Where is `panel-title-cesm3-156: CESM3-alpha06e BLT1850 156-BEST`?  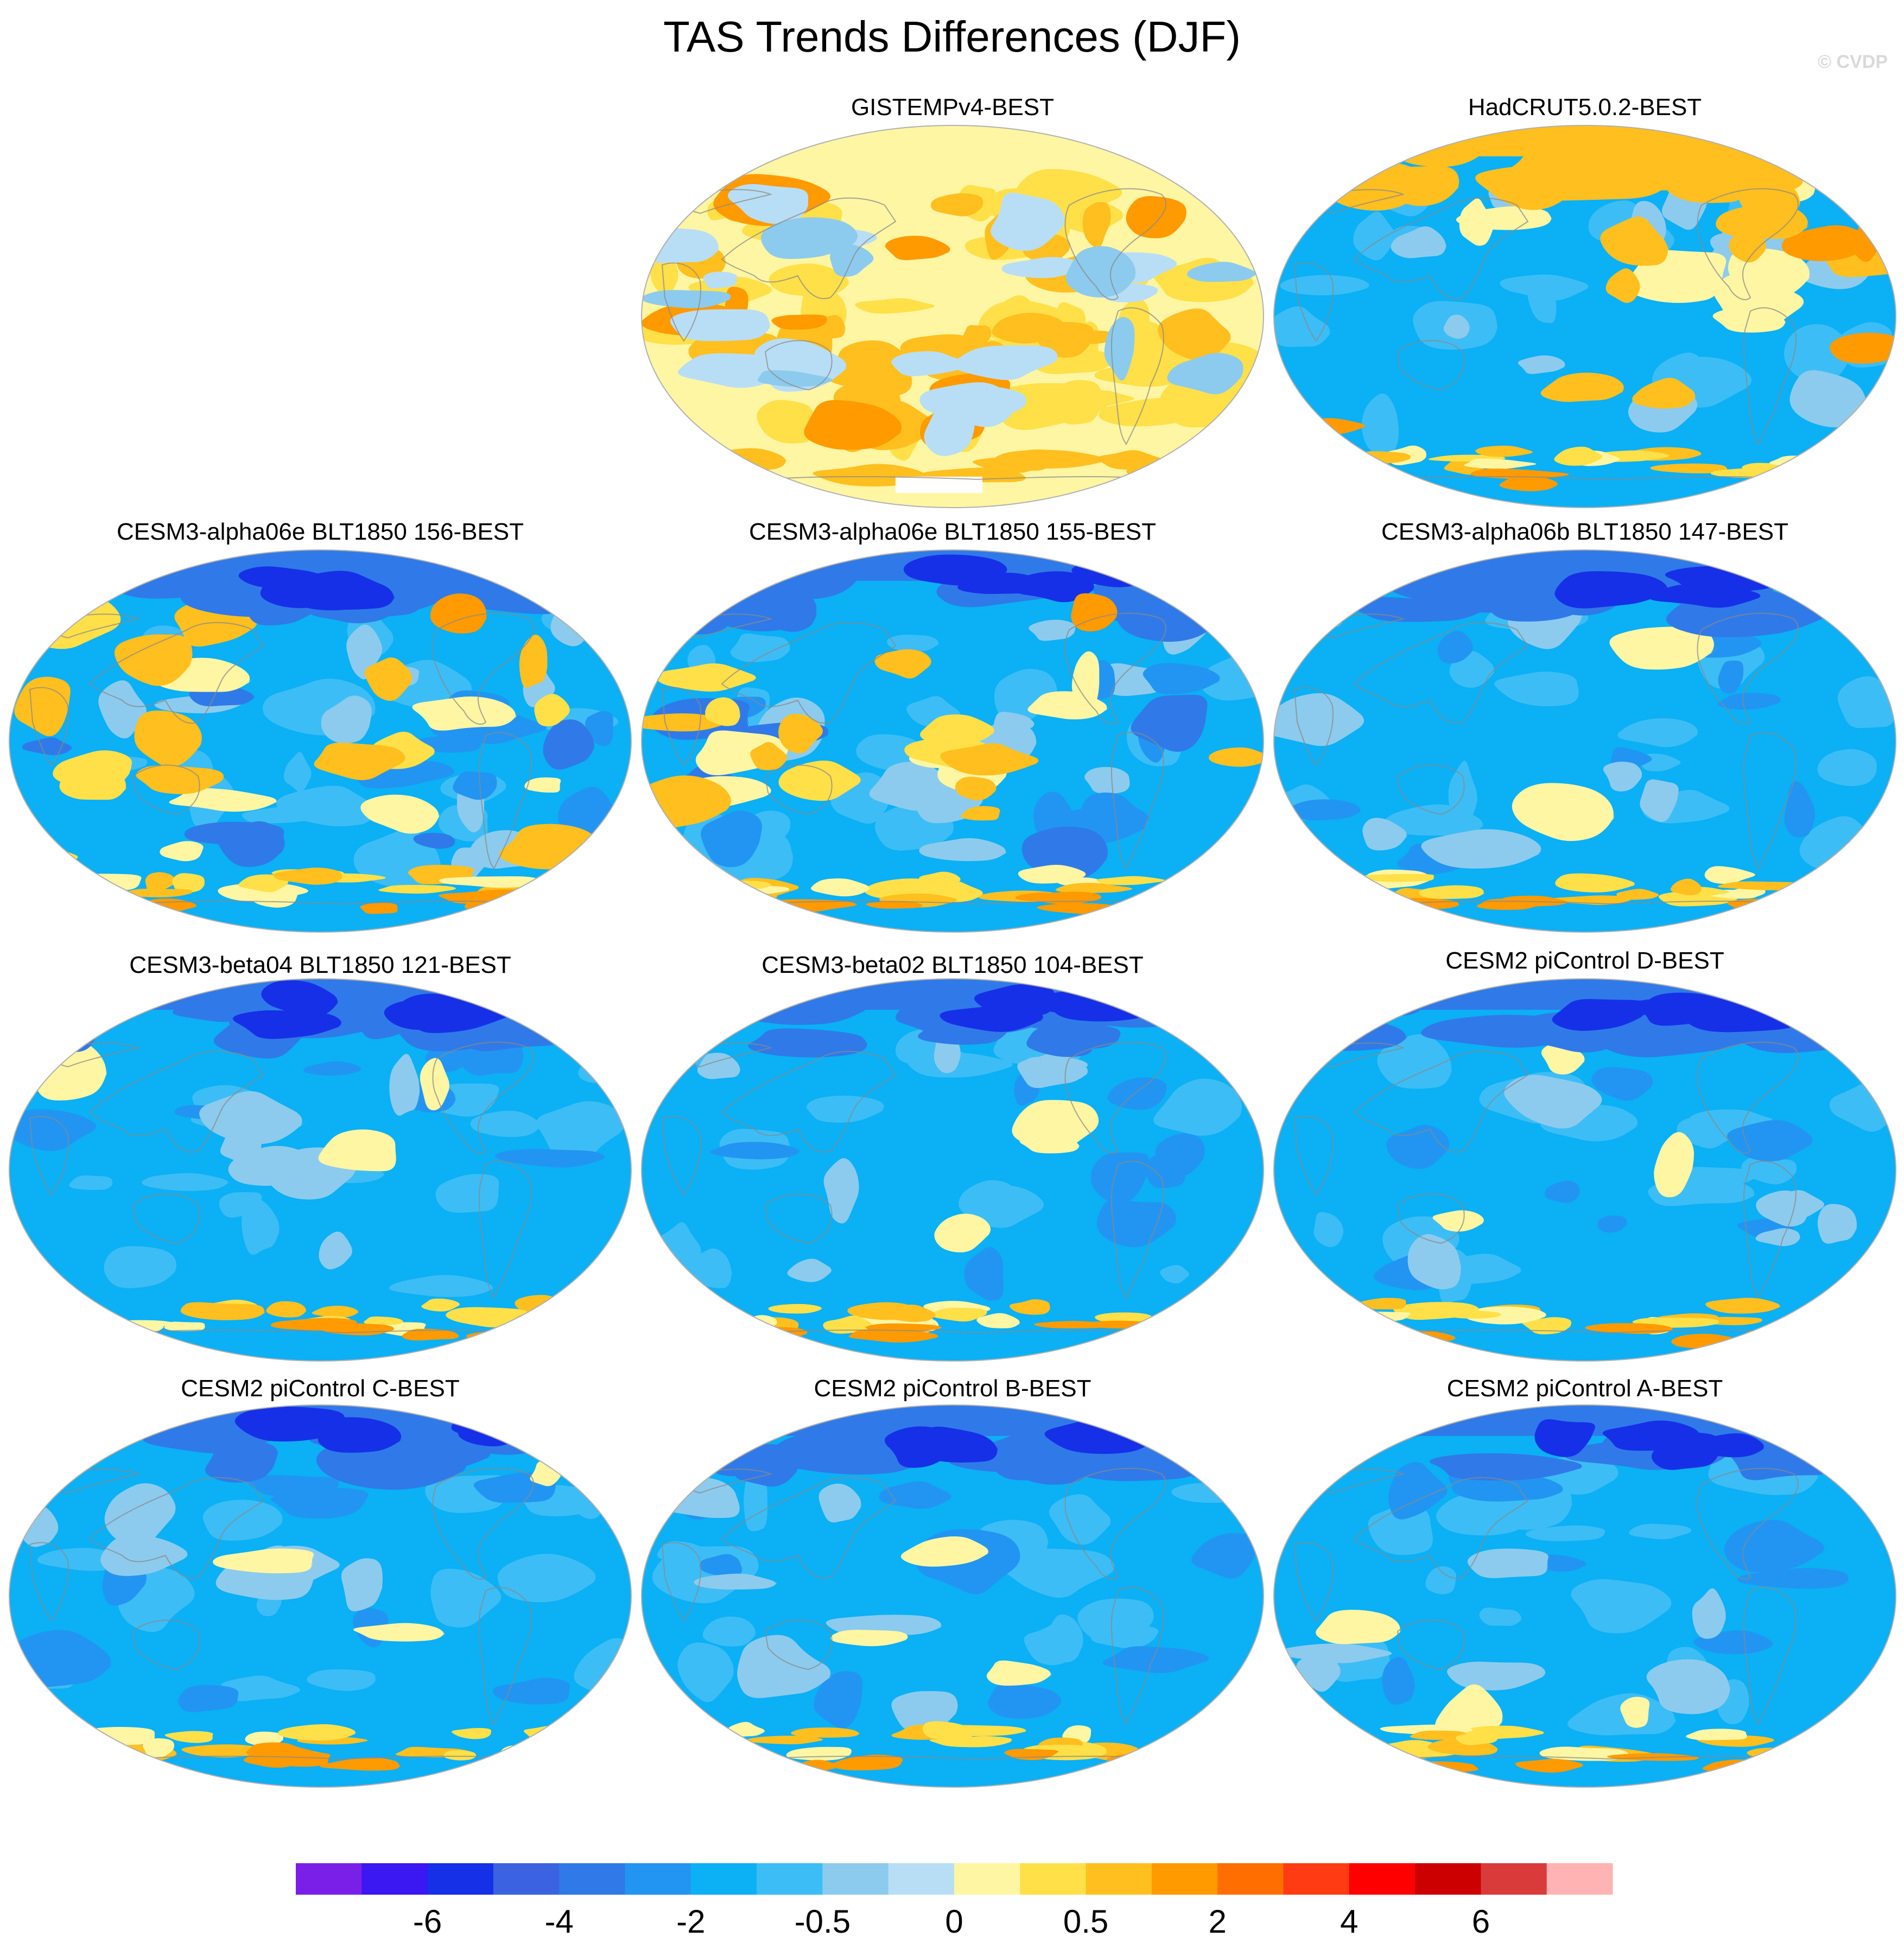
panel-title-cesm3-156: CESM3-alpha06e BLT1850 156-BEST is located at coordinates (320, 531).